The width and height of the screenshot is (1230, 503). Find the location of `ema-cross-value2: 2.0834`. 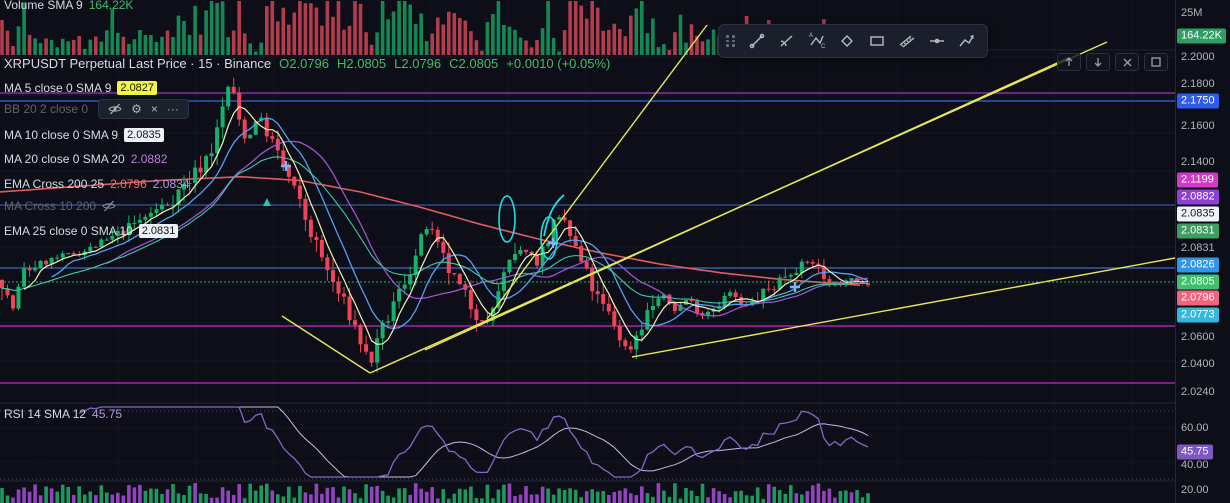

ema-cross-value2: 2.0834 is located at coordinates (171, 183).